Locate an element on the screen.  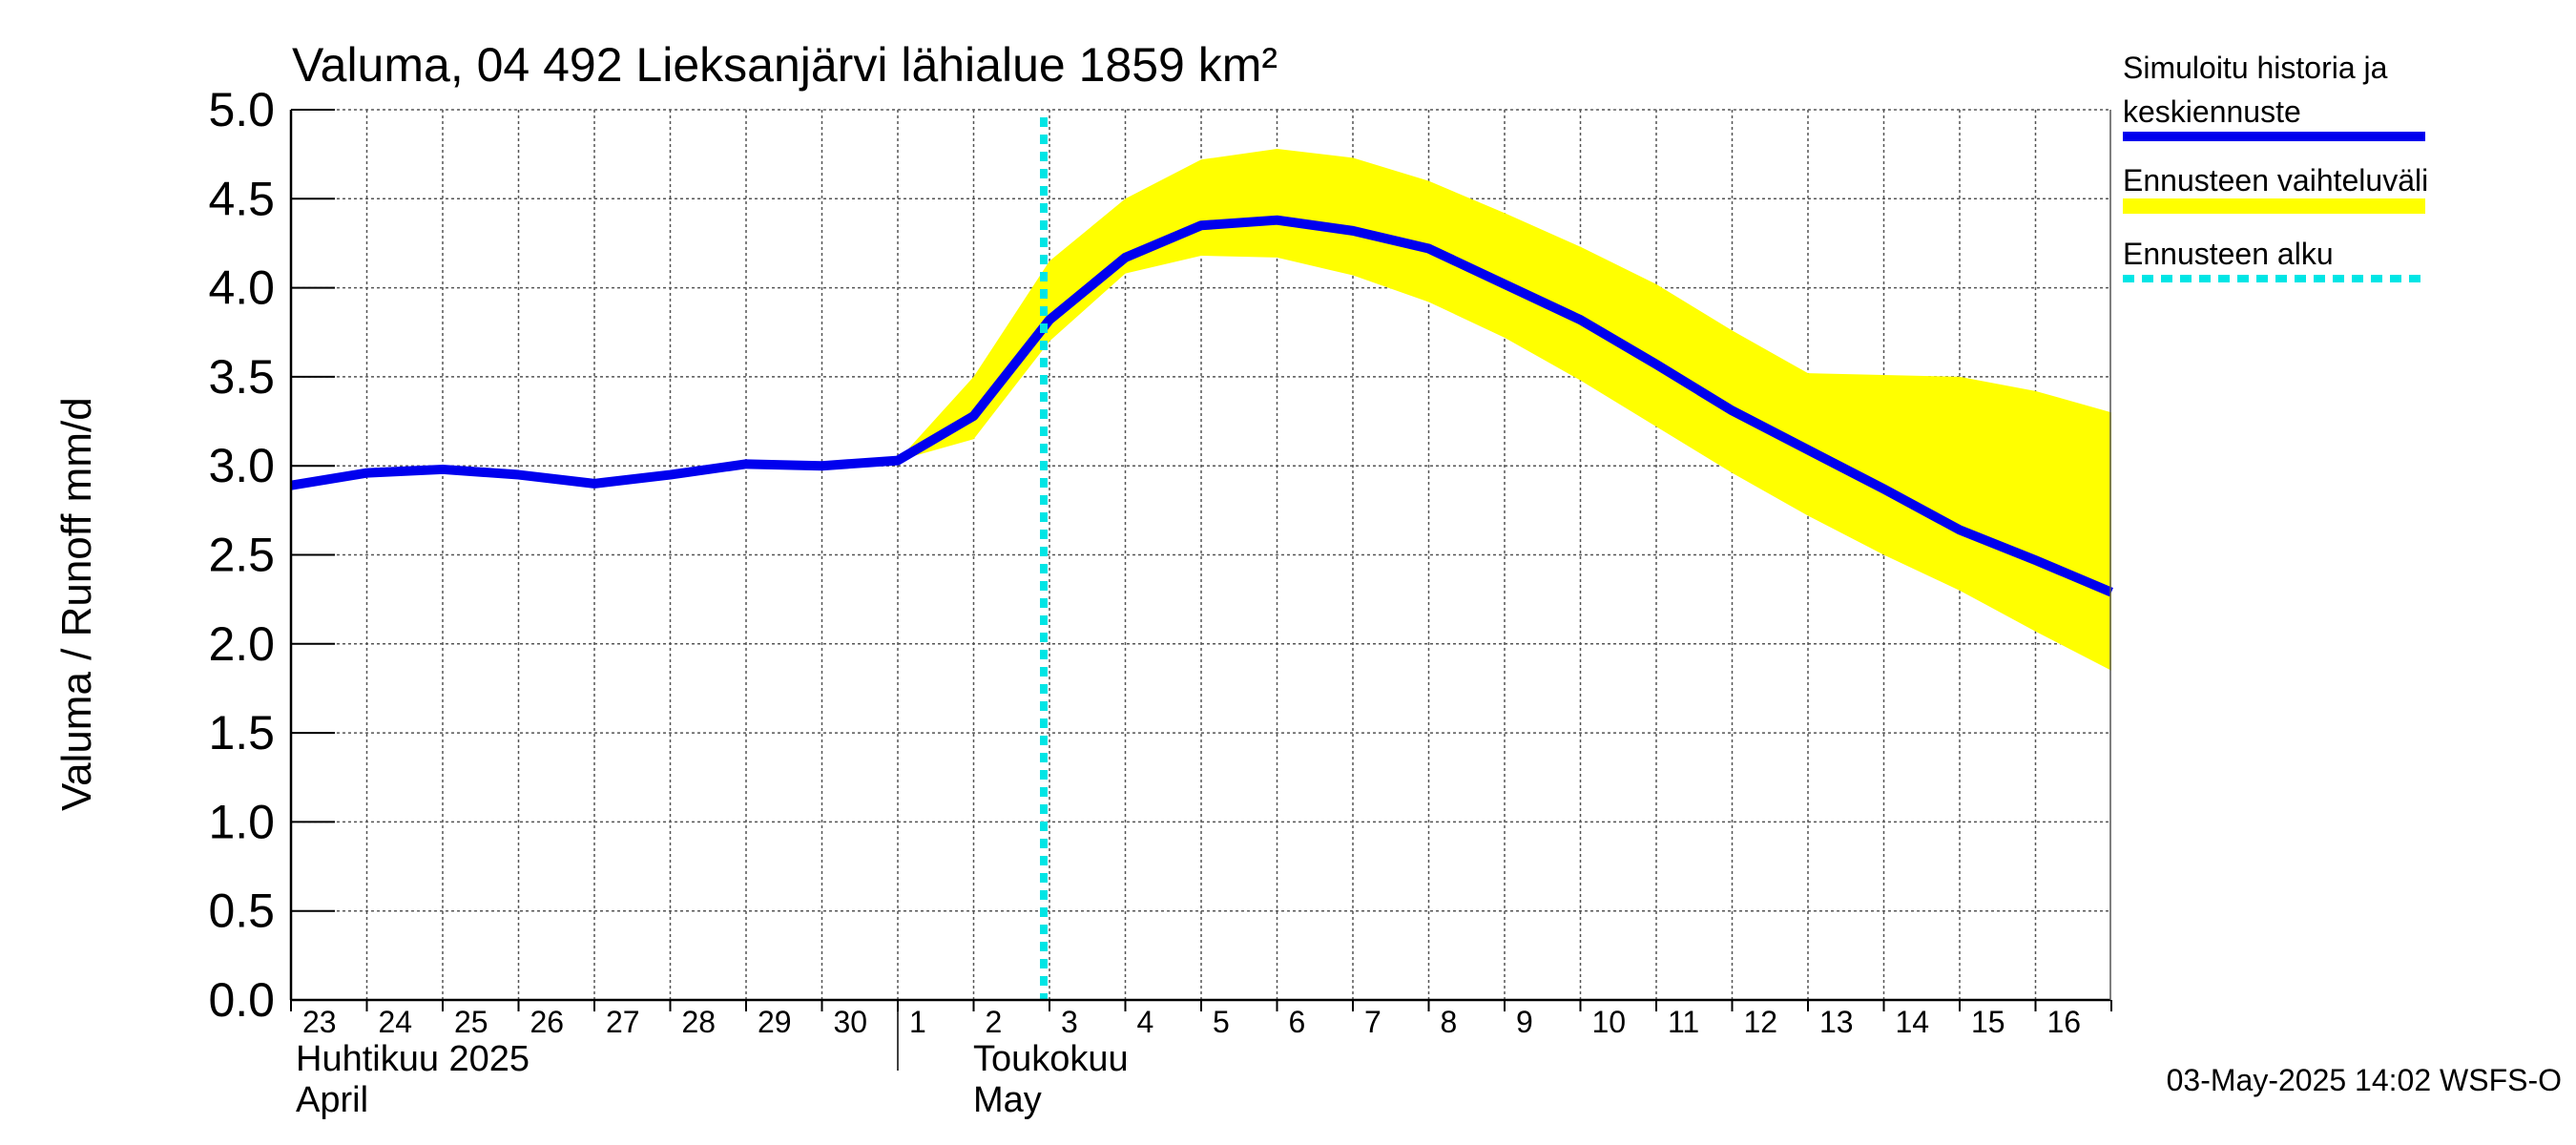
month-label-april-en: April is located at coordinates (332, 1100).